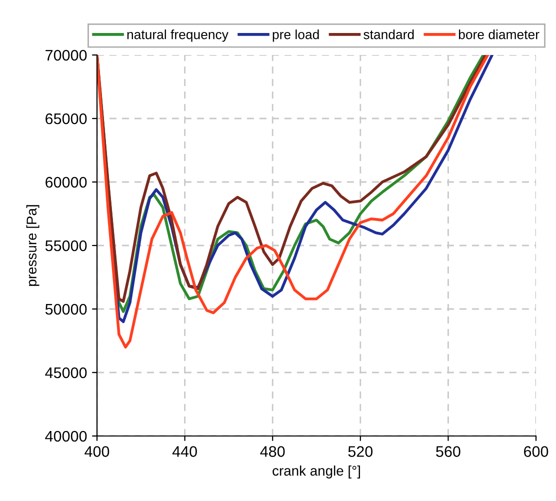 The height and width of the screenshot is (501, 556). Describe the element at coordinates (66, 309) in the screenshot. I see `y-tick-label: 50000` at that location.